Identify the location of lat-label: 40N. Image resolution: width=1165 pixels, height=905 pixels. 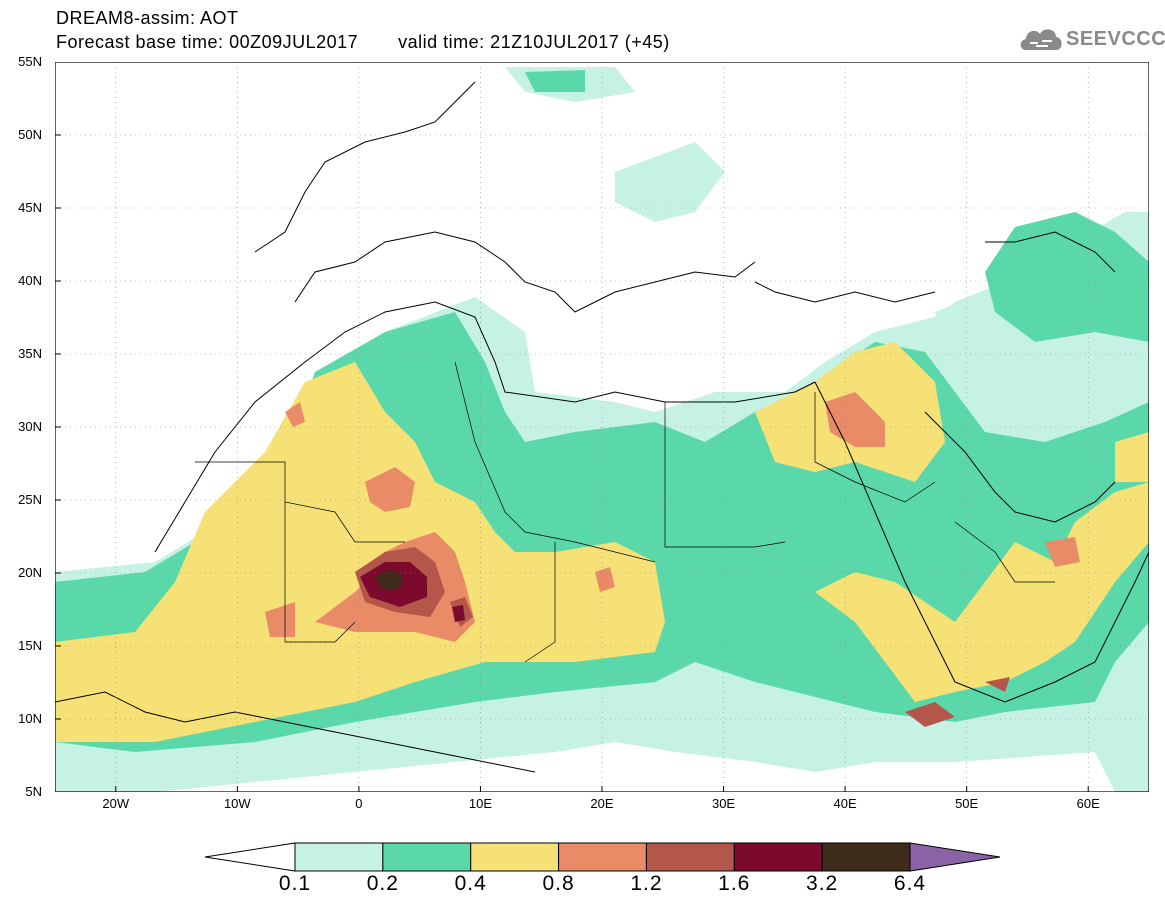
(30, 280).